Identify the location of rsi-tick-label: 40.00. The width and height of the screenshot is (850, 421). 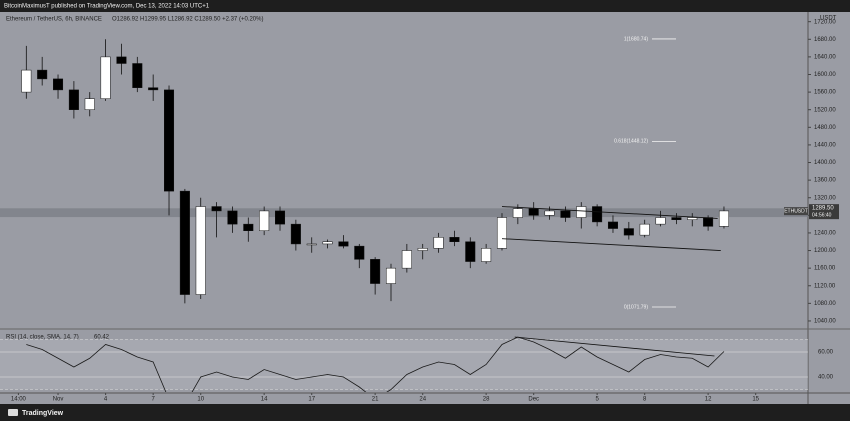
(826, 378).